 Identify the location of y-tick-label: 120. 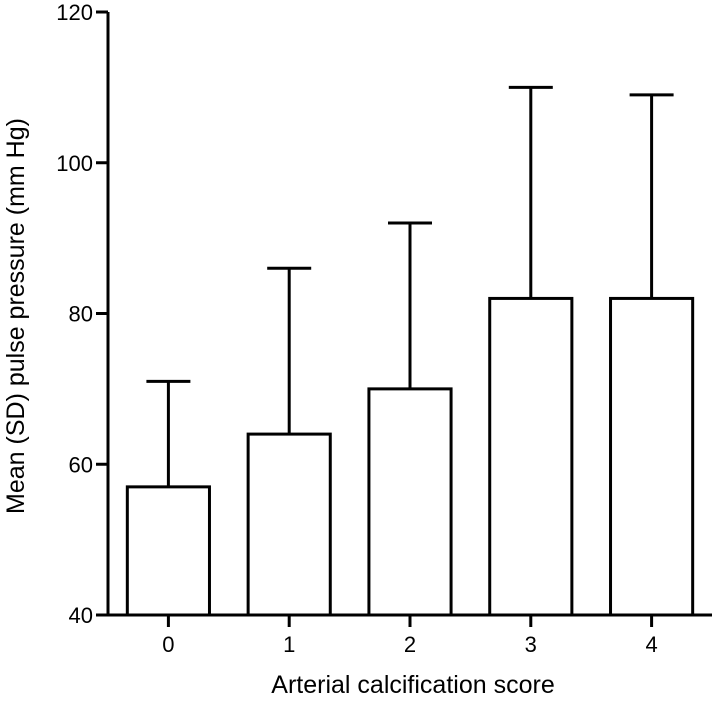
(74, 12).